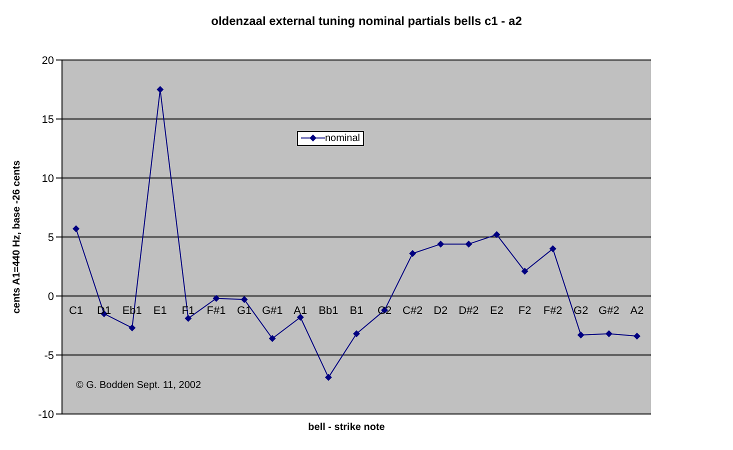 This screenshot has height=450, width=733. I want to click on x-tick-label: A1, so click(301, 311).